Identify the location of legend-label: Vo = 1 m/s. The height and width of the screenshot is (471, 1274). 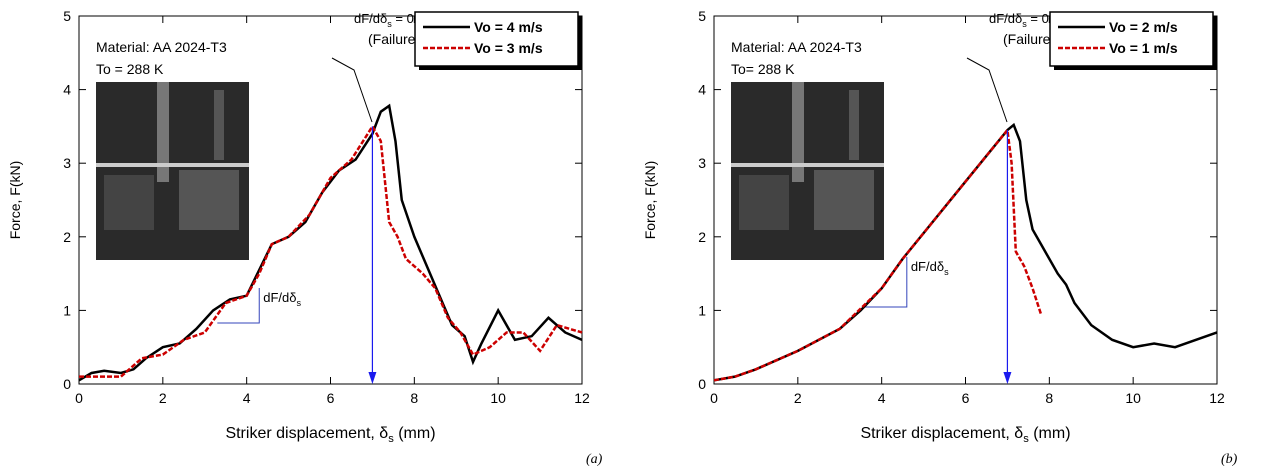
(1143, 48).